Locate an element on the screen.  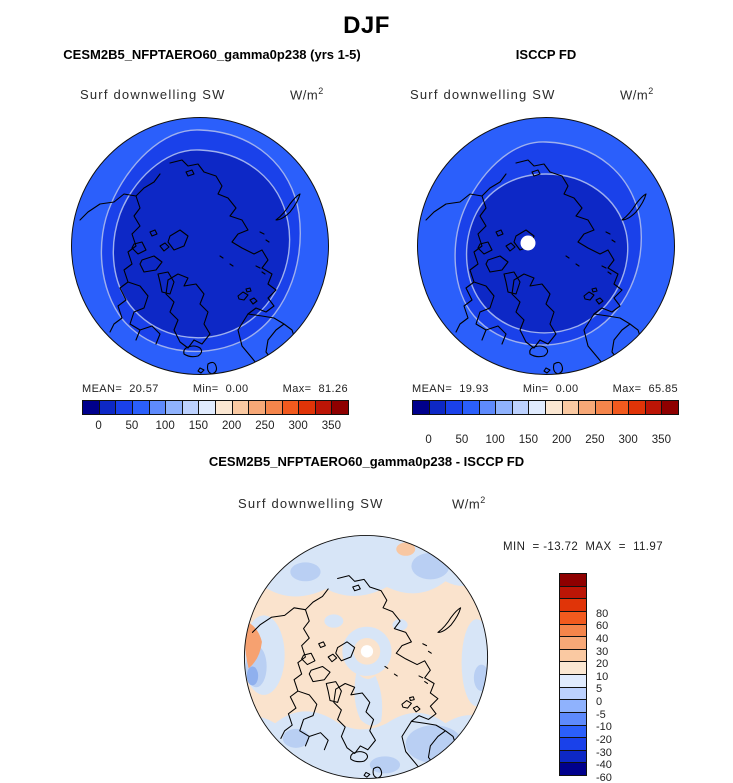
model-field-label: Surf downwelling SW is located at coordinates (153, 94).